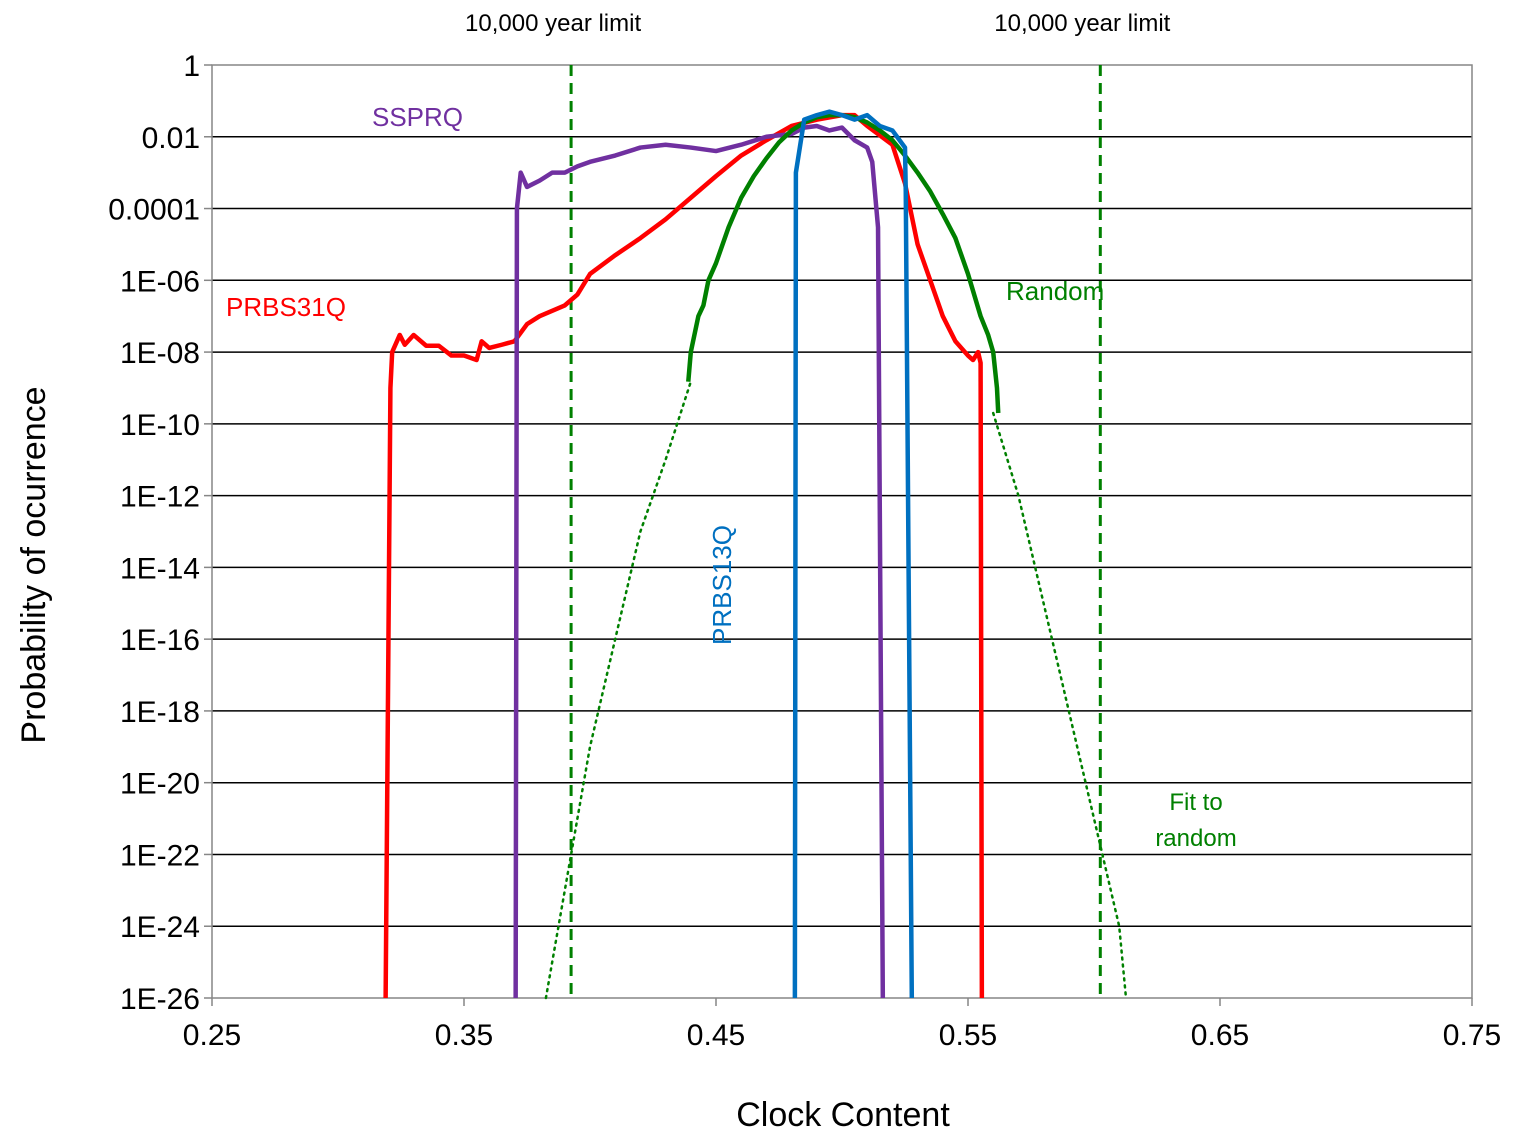 The width and height of the screenshot is (1525, 1134). I want to click on y-tick-label: 0.0001, so click(154, 210).